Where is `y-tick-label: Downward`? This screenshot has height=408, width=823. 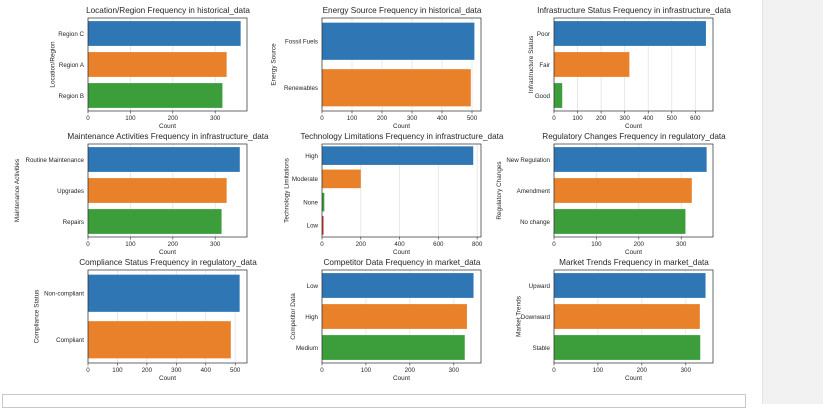
y-tick-label: Downward is located at coordinates (536, 317).